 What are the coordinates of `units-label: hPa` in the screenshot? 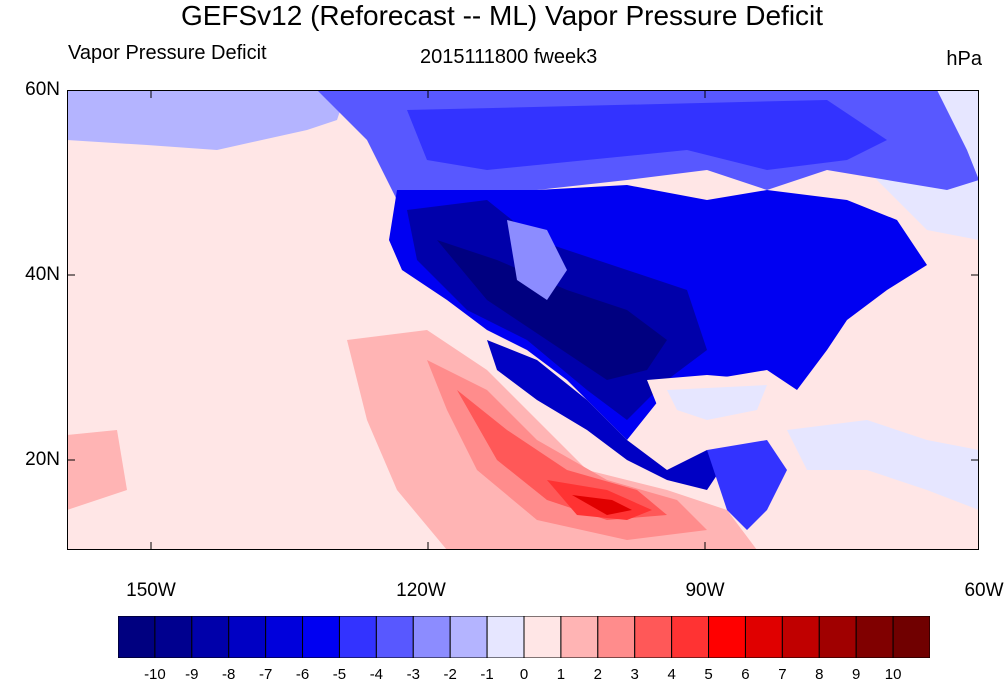 It's located at (964, 59).